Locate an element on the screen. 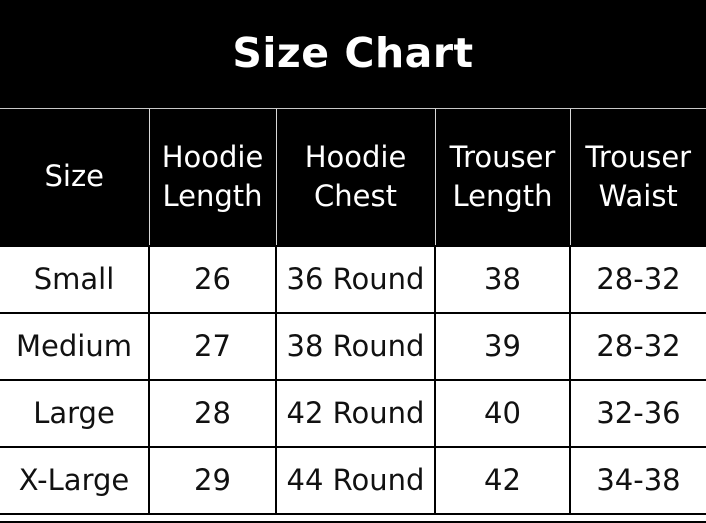 This screenshot has width=706, height=523. table-row: Small 26 36 Round 38 28-32 is located at coordinates (353, 278).